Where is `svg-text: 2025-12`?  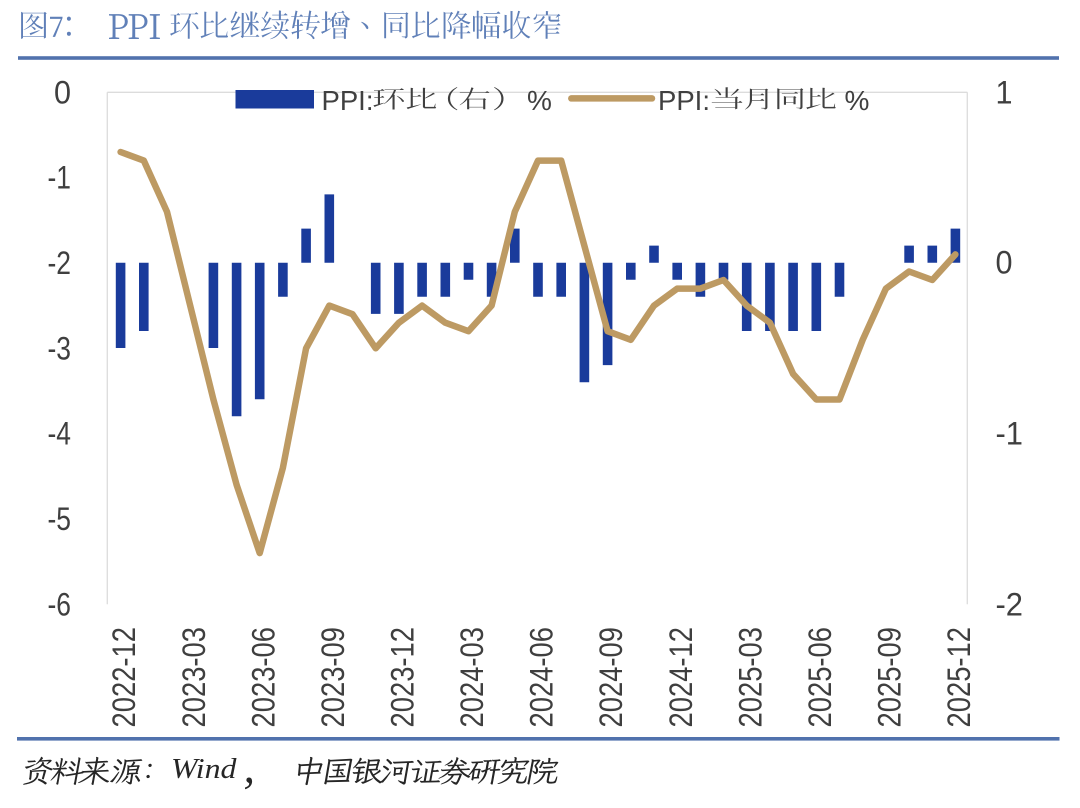 svg-text: 2025-12 is located at coordinates (959, 677).